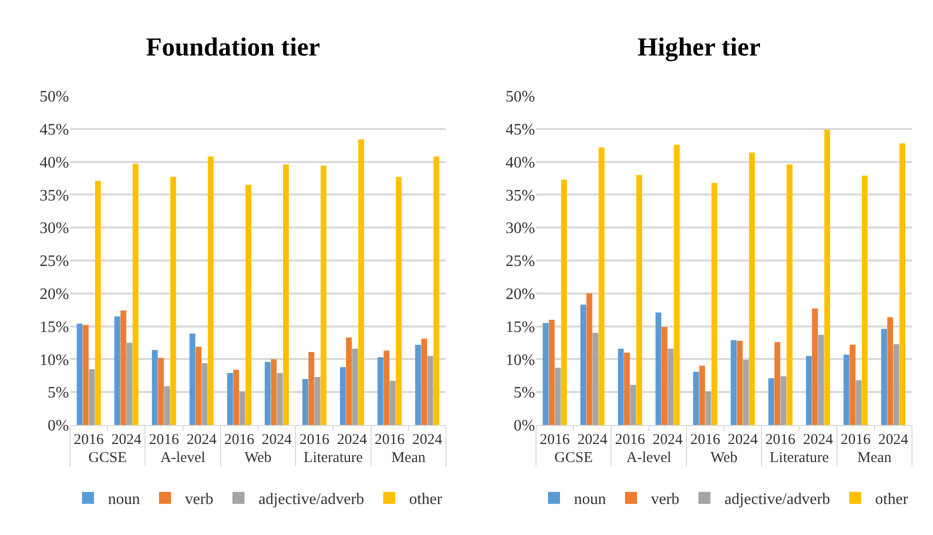 The width and height of the screenshot is (933, 535). What do you see at coordinates (777, 499) in the screenshot?
I see `legend-label: adjective/adverb` at bounding box center [777, 499].